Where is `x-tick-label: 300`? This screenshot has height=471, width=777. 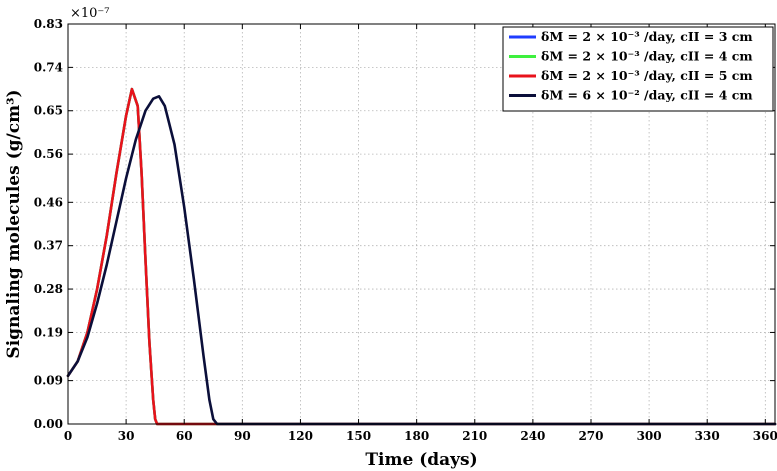
x-tick-label: 300 is located at coordinates (649, 436).